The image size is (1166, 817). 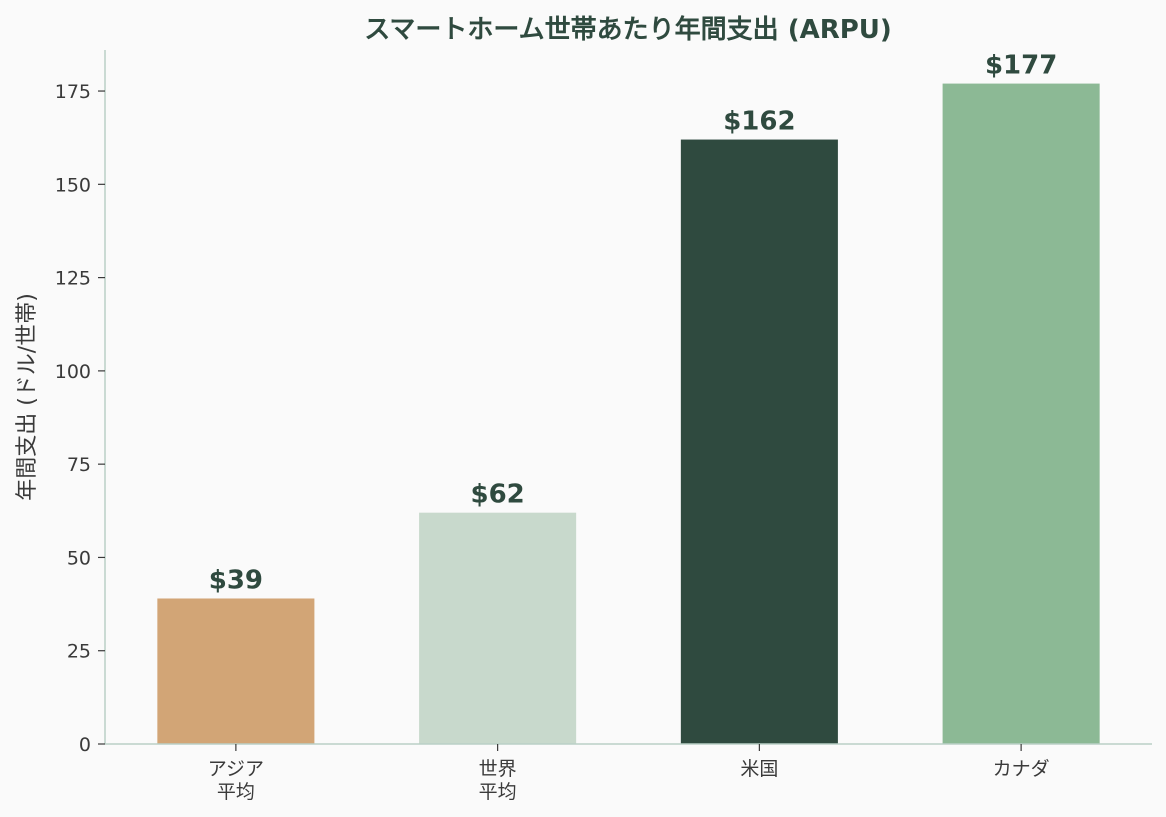 I want to click on y-tick-label: 175, so click(x=73, y=92).